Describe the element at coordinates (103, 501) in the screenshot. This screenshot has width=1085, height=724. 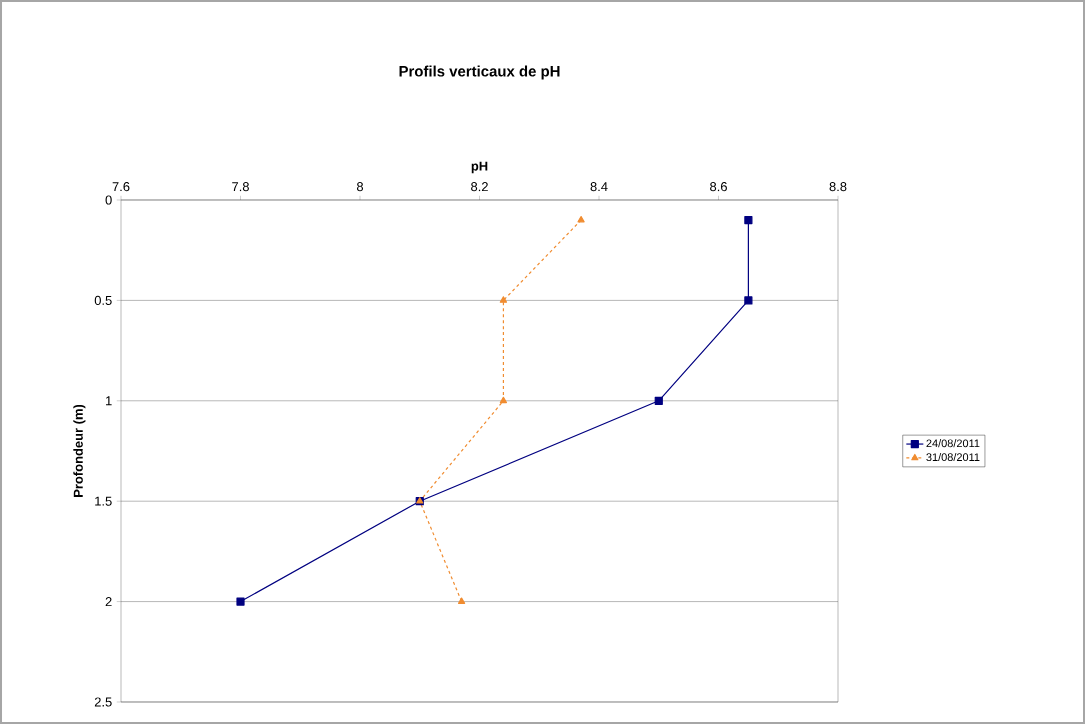
I see `y-tick-label: 1.5` at that location.